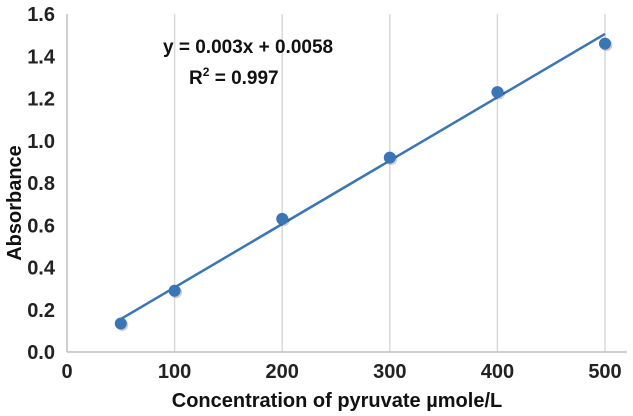  I want to click on x-tick-labels: 0 100 200 300 400 500, so click(341, 372).